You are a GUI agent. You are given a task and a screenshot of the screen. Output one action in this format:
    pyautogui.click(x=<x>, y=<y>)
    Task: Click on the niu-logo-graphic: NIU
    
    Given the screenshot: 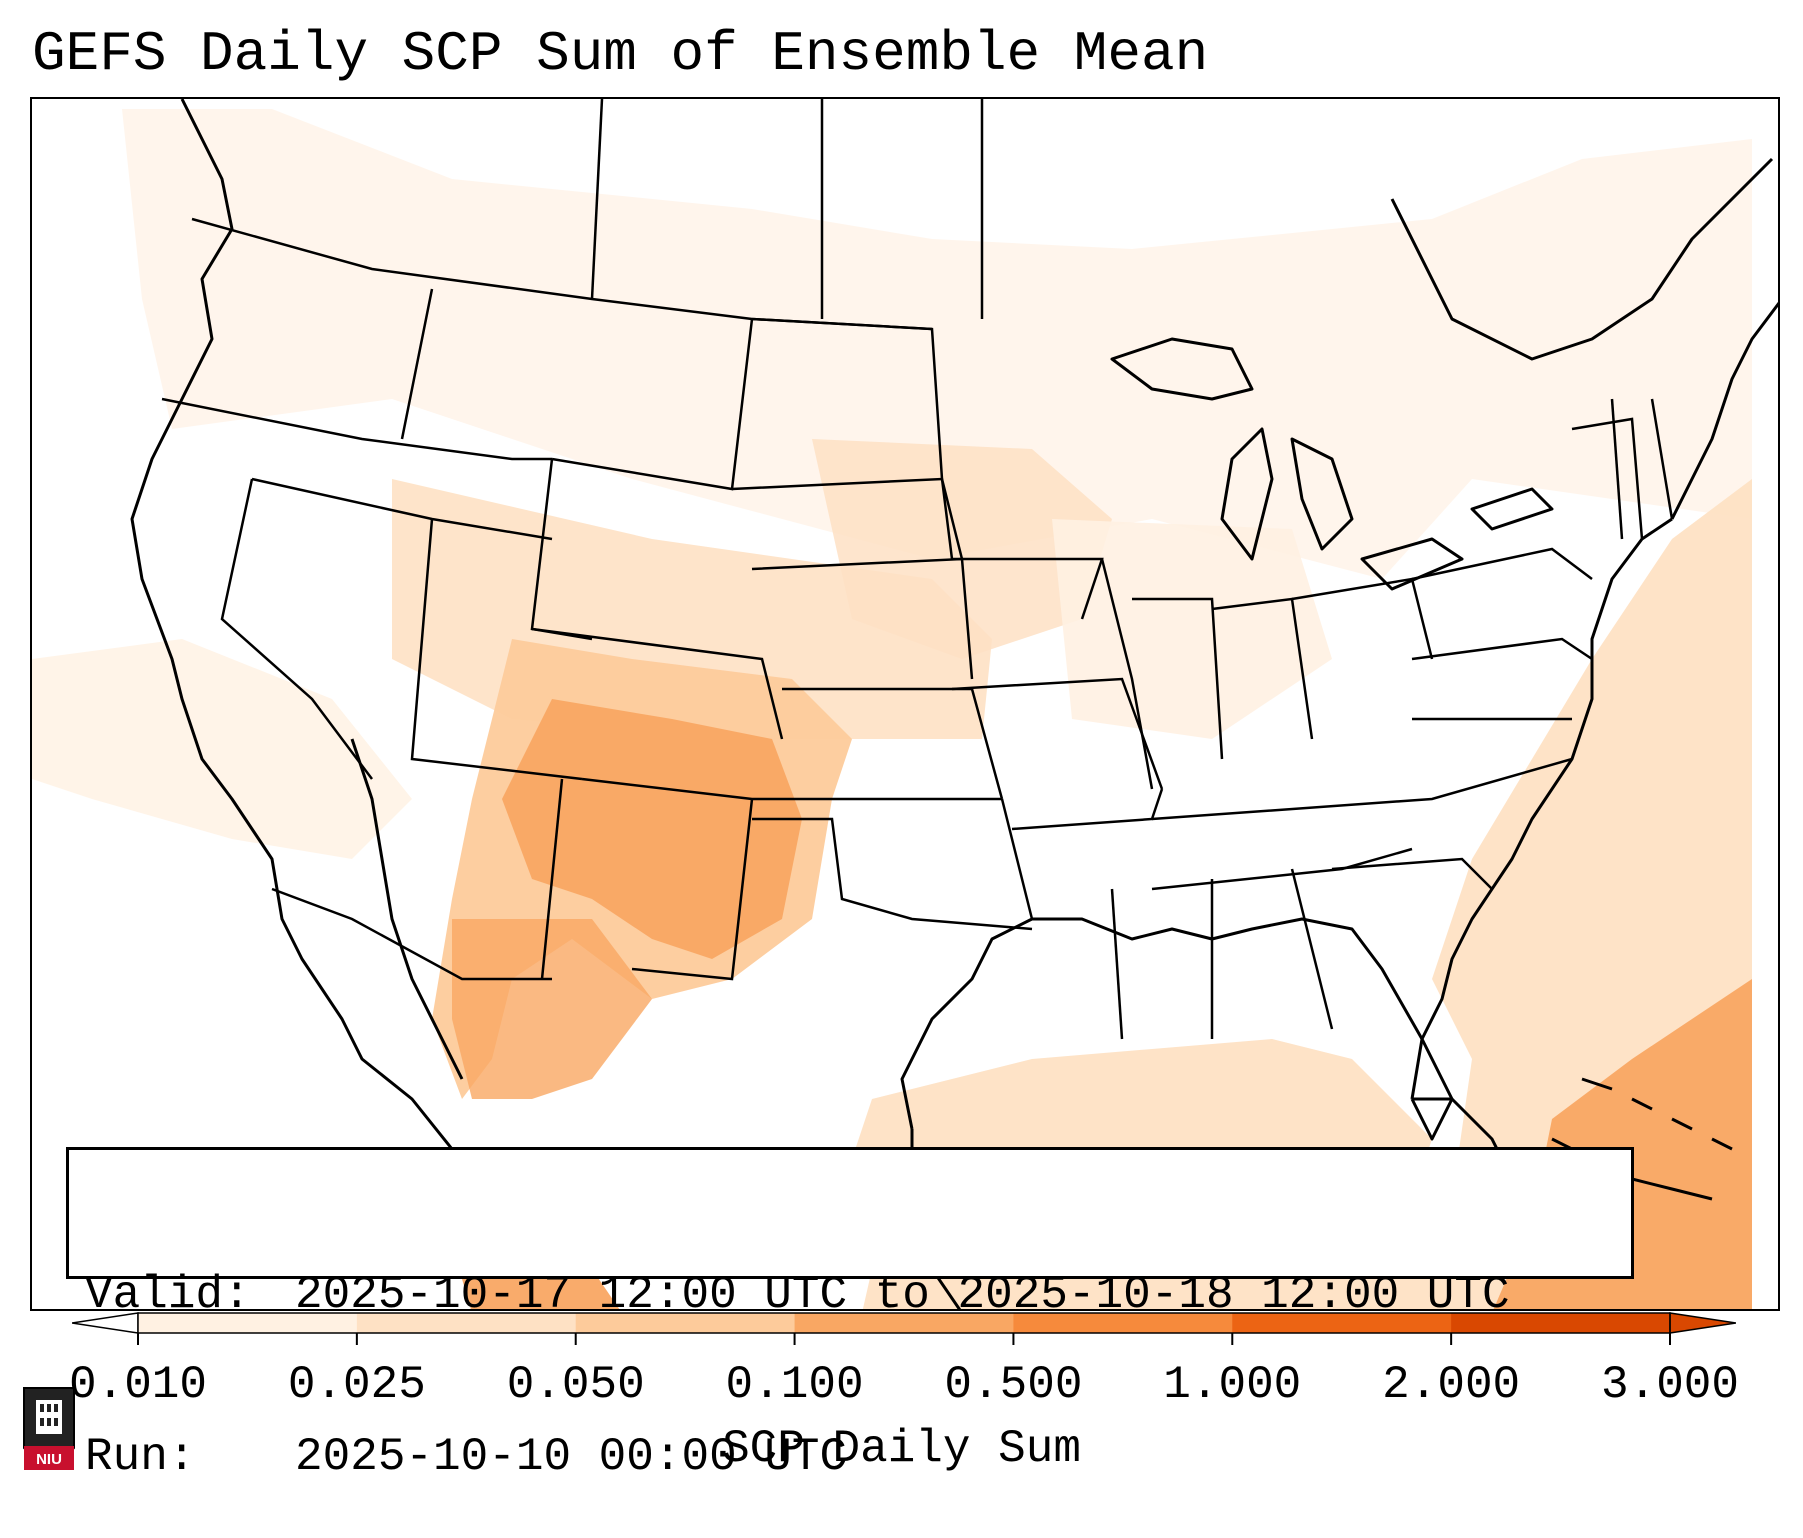 What is the action you would take?
    pyautogui.click(x=49, y=1428)
    